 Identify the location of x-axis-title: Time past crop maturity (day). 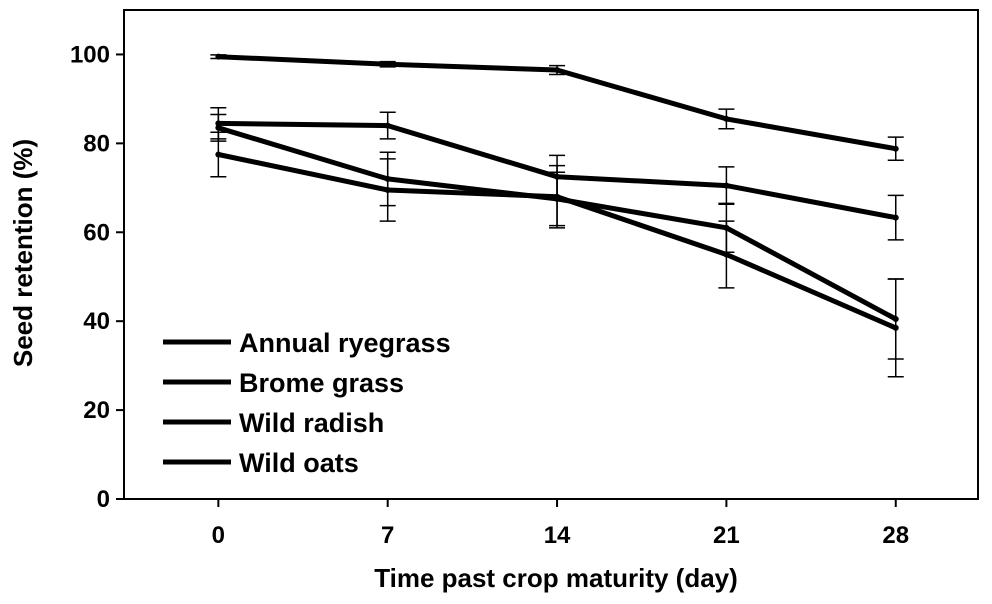
(556, 578).